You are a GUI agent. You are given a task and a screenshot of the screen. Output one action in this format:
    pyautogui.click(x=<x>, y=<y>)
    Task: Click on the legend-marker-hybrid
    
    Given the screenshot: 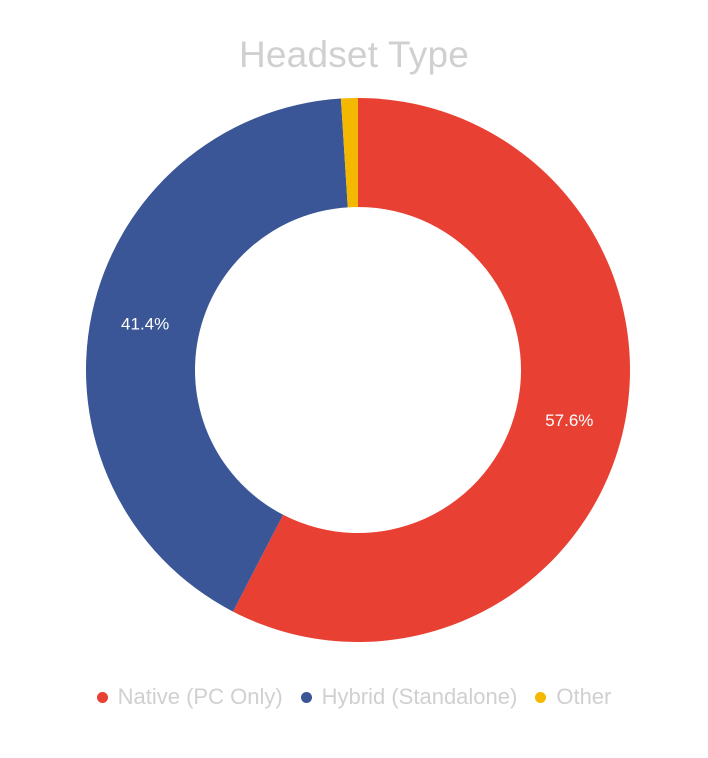 What is the action you would take?
    pyautogui.click(x=306, y=697)
    